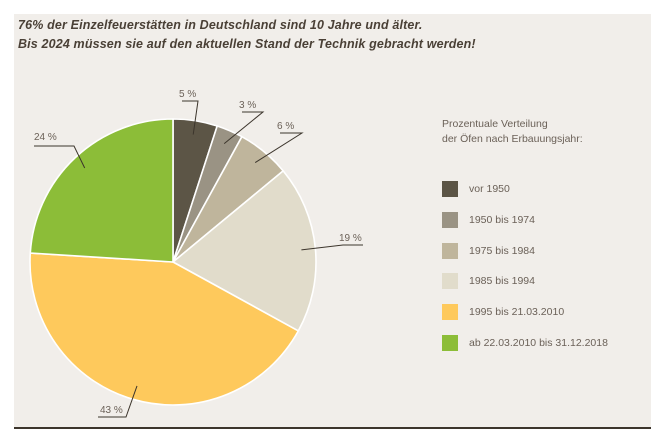  Describe the element at coordinates (517, 312) in the screenshot. I see `legend-label: 1995 bis 21.03.2010` at that location.